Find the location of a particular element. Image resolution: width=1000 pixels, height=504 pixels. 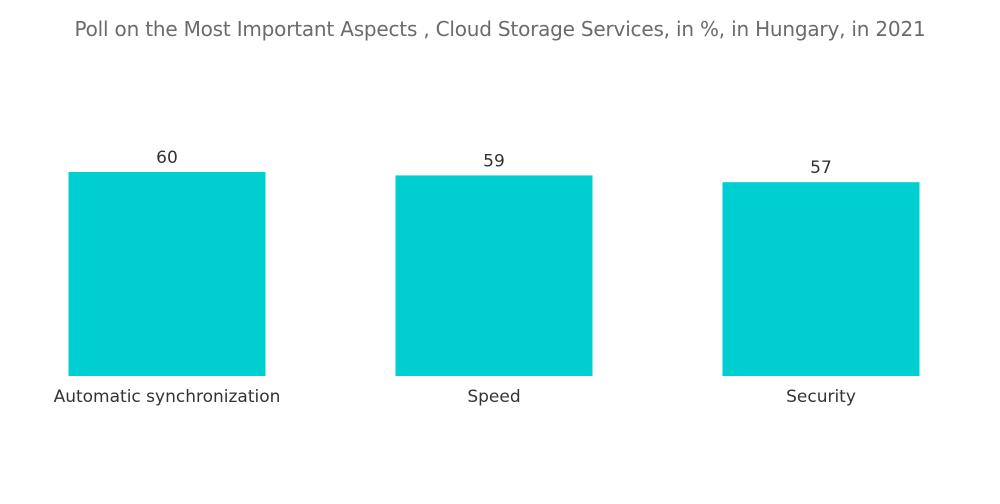

category-labels-group: Automatic synchronization Speed Security is located at coordinates (455, 397).